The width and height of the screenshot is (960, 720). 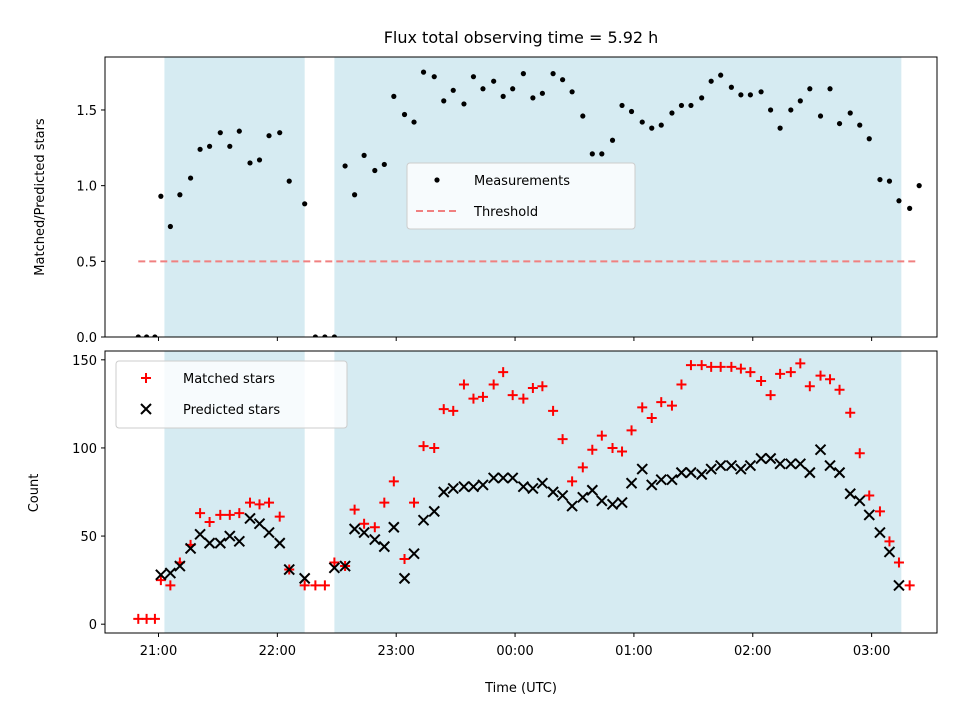 I want to click on x-tick-label-5: 02:00, so click(x=752, y=651).